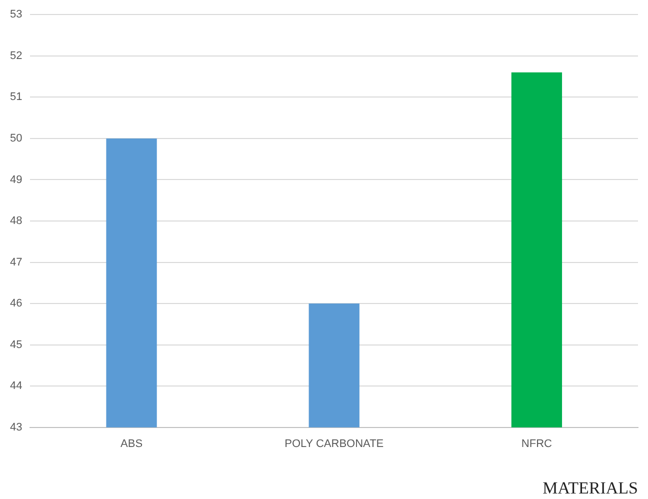 The width and height of the screenshot is (648, 499). What do you see at coordinates (16, 14) in the screenshot?
I see `y-tick-label: 53` at bounding box center [16, 14].